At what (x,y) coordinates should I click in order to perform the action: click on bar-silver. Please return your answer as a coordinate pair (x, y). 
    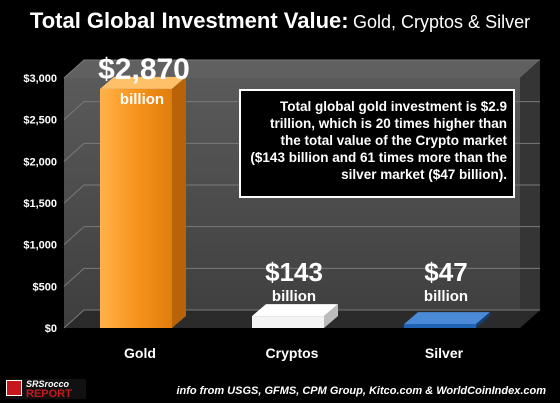
    Looking at the image, I should click on (447, 320).